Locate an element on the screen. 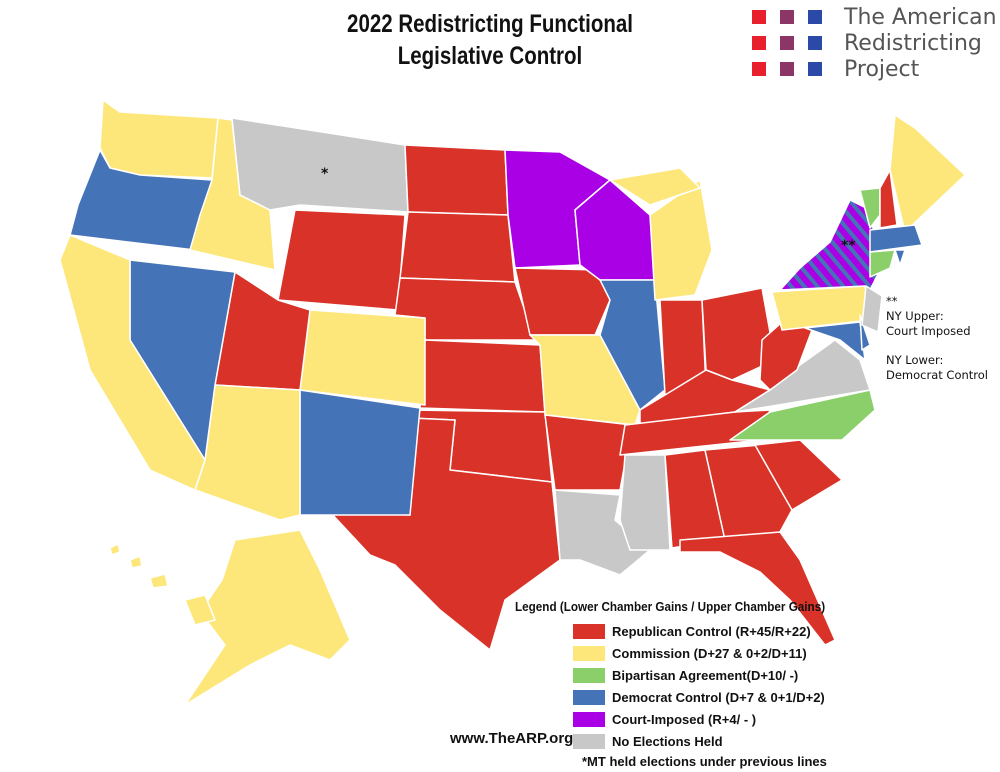 Image resolution: width=1000 pixels, height=772 pixels. legend-label: Democrat Control (D+7 & 0+1/D+2) is located at coordinates (718, 697).